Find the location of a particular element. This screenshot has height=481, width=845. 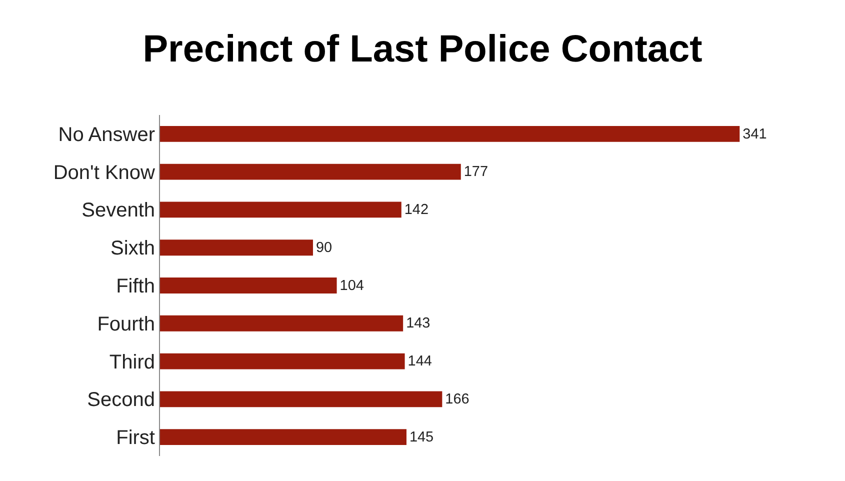

data-label: 143 is located at coordinates (418, 324).